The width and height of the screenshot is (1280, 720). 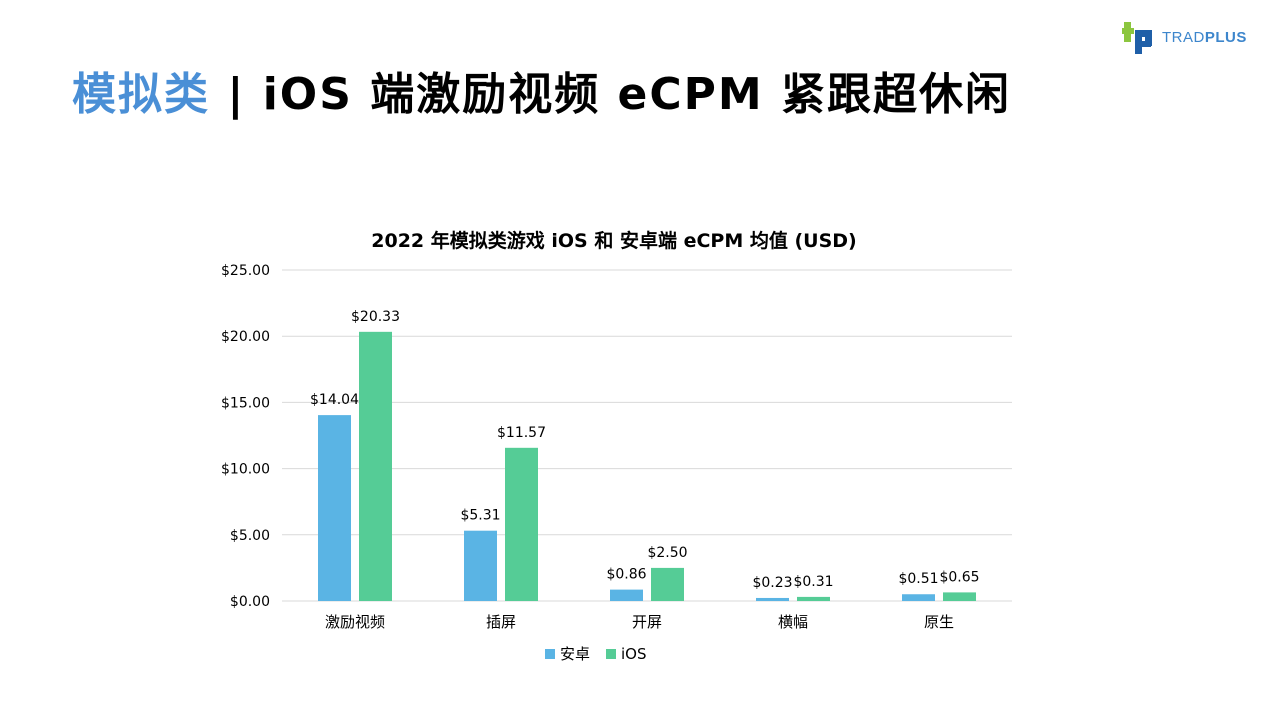 What do you see at coordinates (501, 622) in the screenshot?
I see `x-tick-label: 插屏` at bounding box center [501, 622].